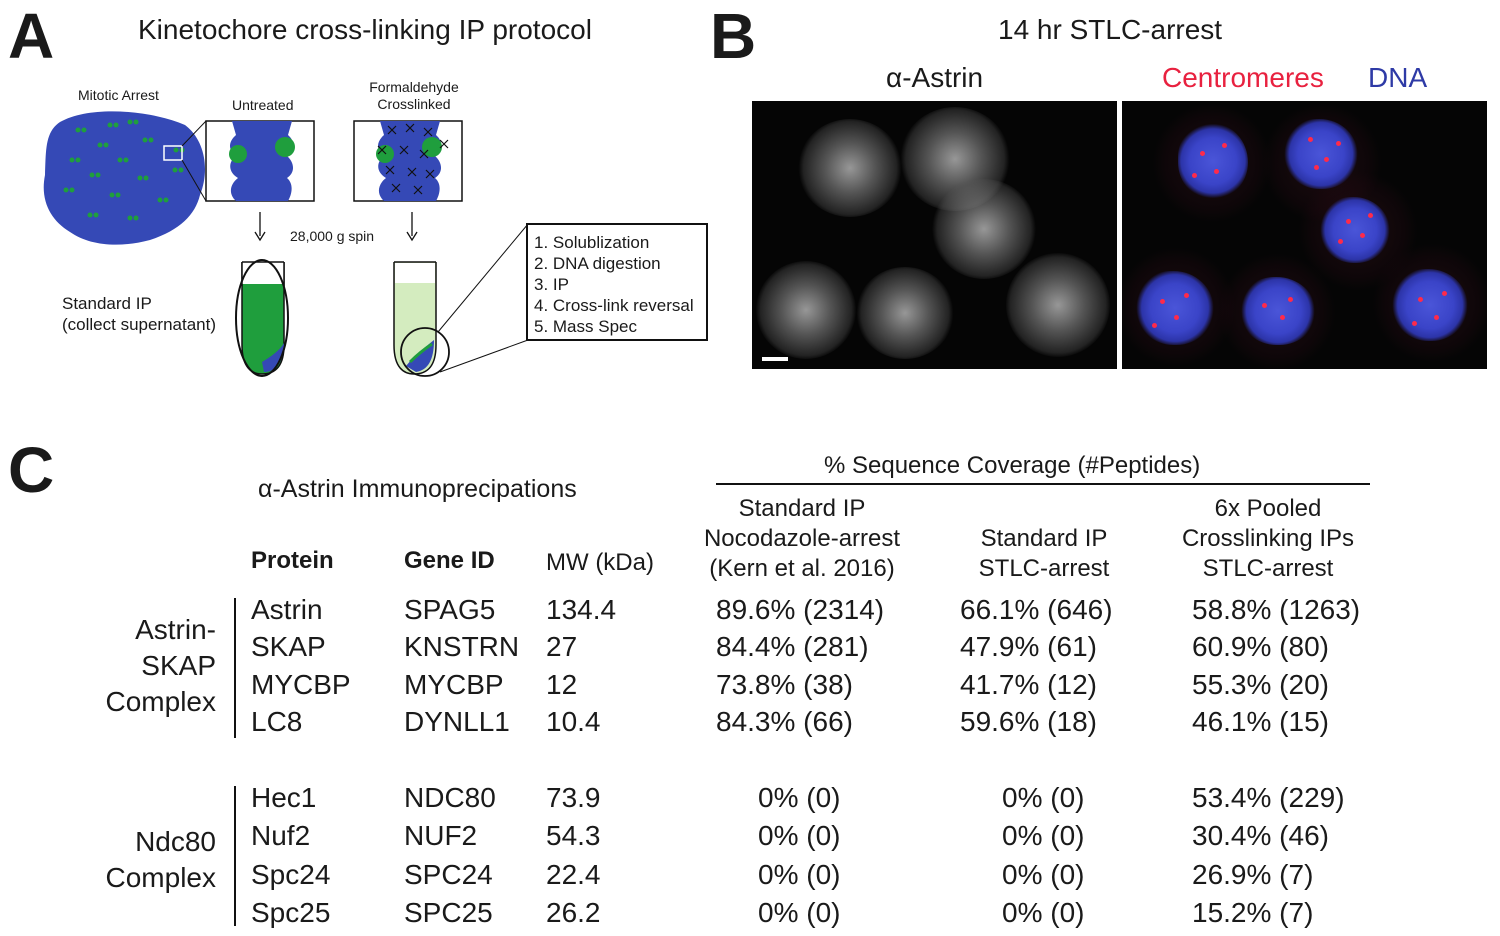 The width and height of the screenshot is (1500, 936). I want to click on cell-mw: 134.4, so click(581, 609).